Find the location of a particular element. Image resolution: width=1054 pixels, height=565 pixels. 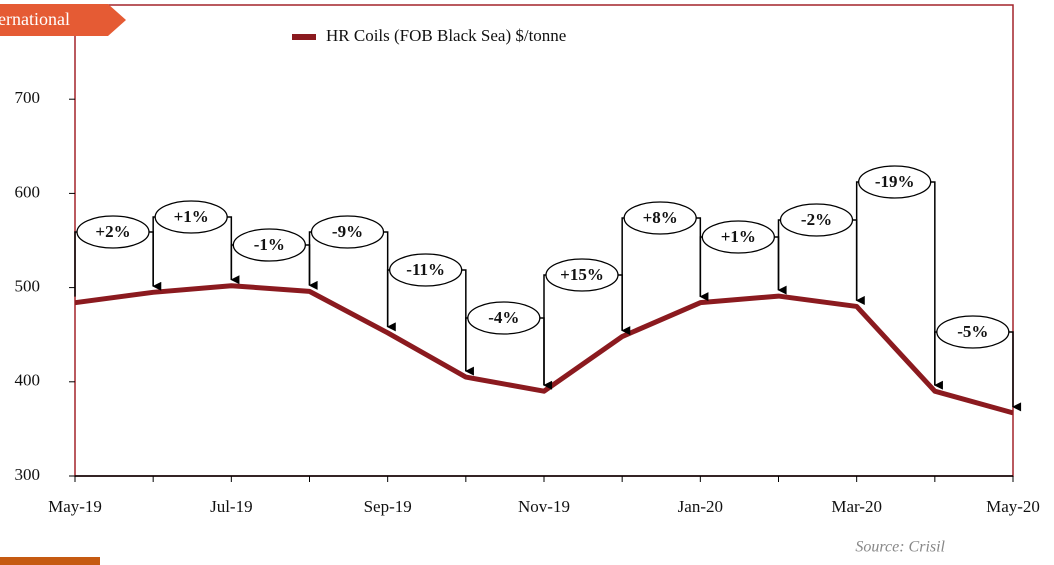

annotation-label: -4% is located at coordinates (503, 317).